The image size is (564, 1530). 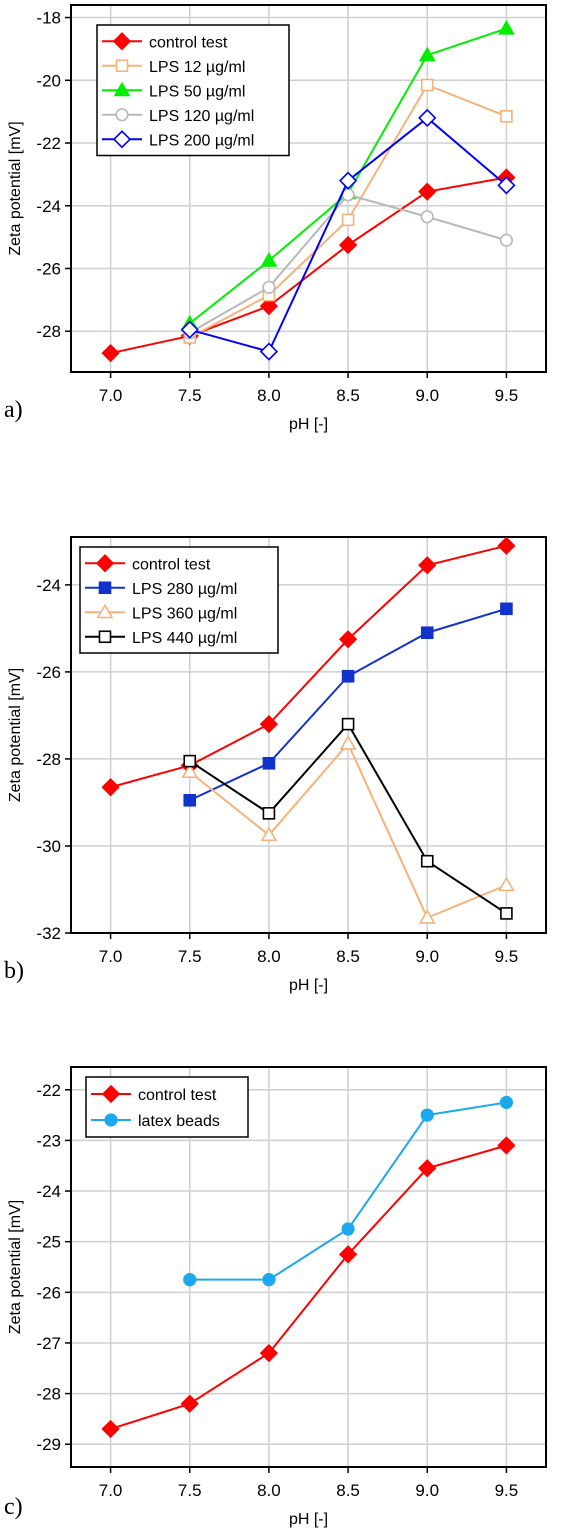 I want to click on panel-label: c), so click(x=13, y=1507).